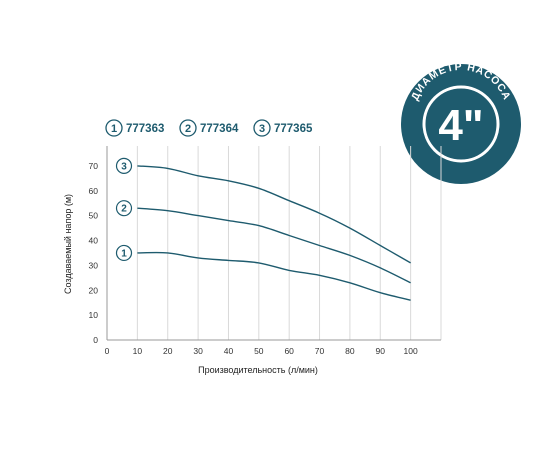  What do you see at coordinates (350, 351) in the screenshot?
I see `x-tick-label: 80` at bounding box center [350, 351].